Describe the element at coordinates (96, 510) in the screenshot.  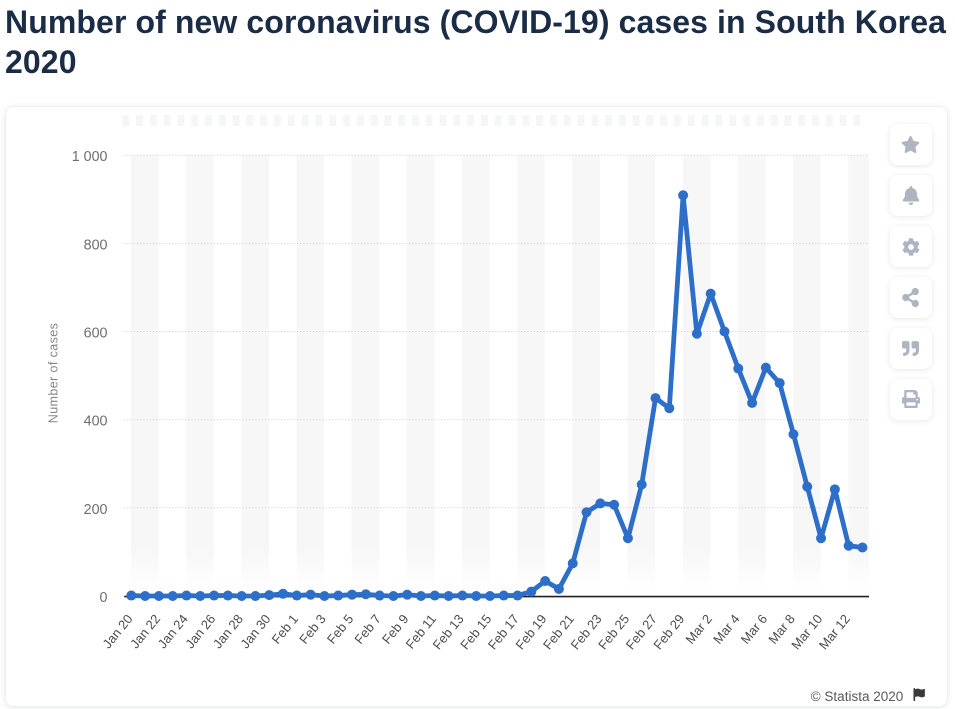
I see `svg-text: 200` at that location.